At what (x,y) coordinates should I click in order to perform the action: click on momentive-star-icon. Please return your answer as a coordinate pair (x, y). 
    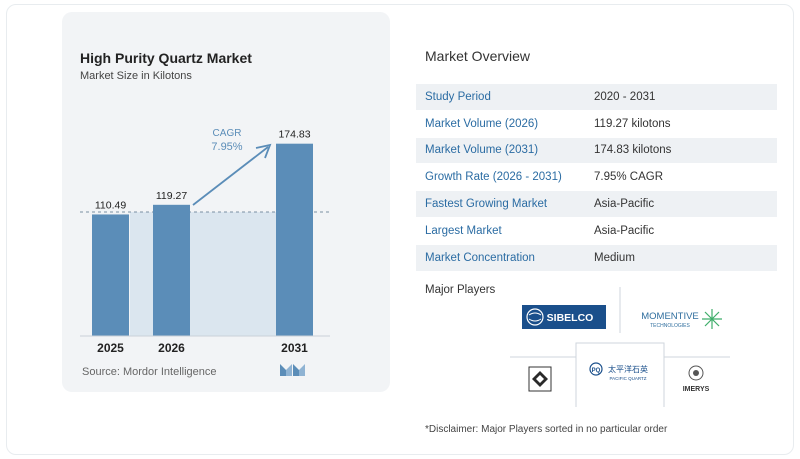
    Looking at the image, I should click on (712, 319).